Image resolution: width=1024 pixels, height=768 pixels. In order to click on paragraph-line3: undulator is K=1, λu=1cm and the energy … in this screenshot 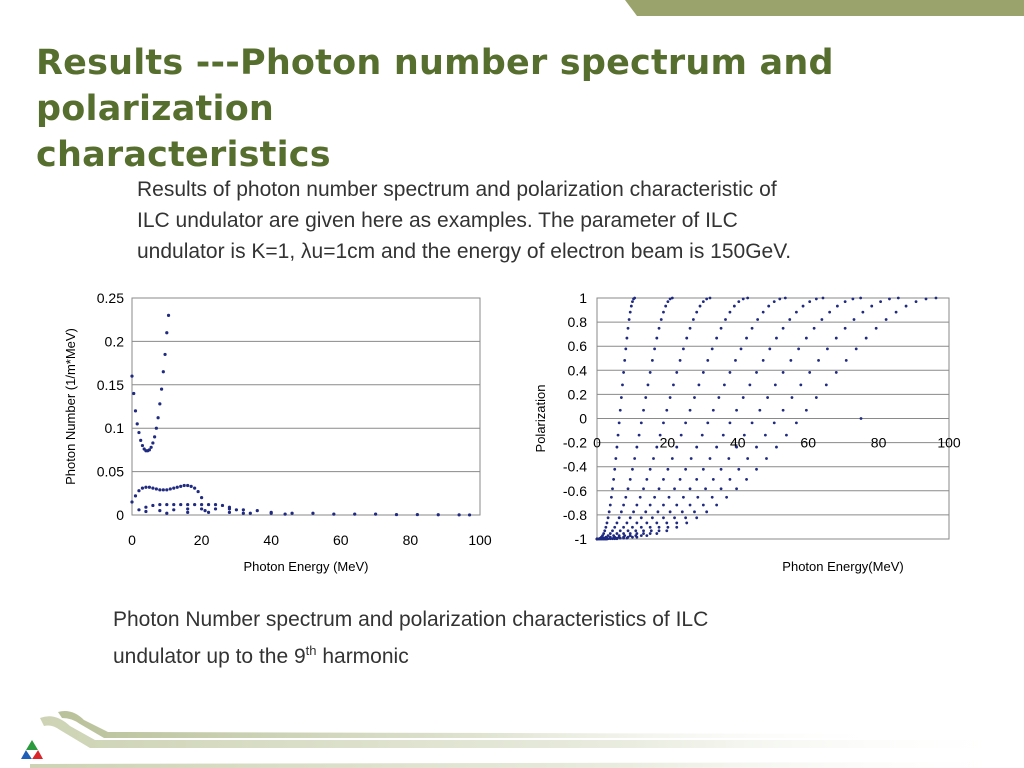, I will do `click(464, 251)`.